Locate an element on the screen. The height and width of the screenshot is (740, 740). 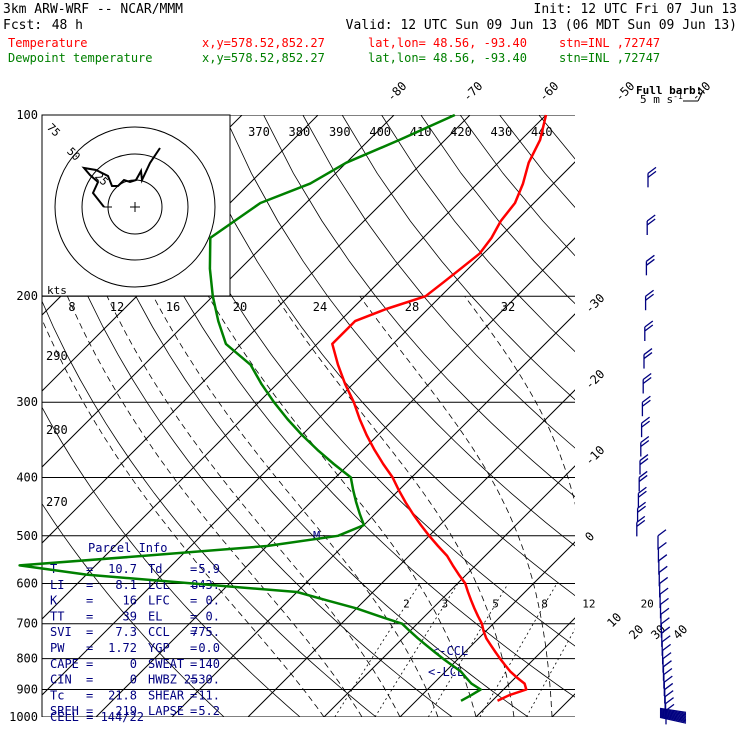
pressure-label: 700 is located at coordinates (27, 624).